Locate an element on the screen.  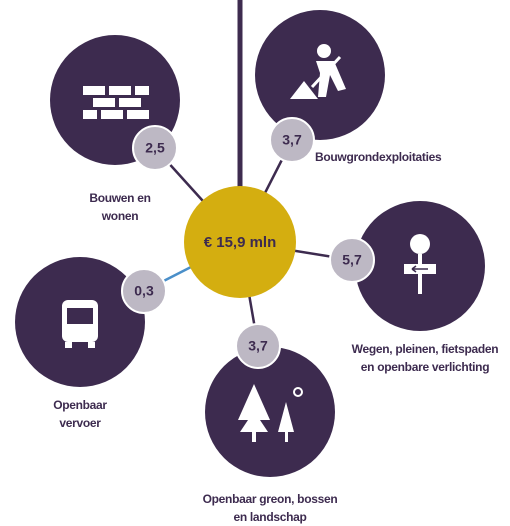
center-circle is located at coordinates (240, 242).